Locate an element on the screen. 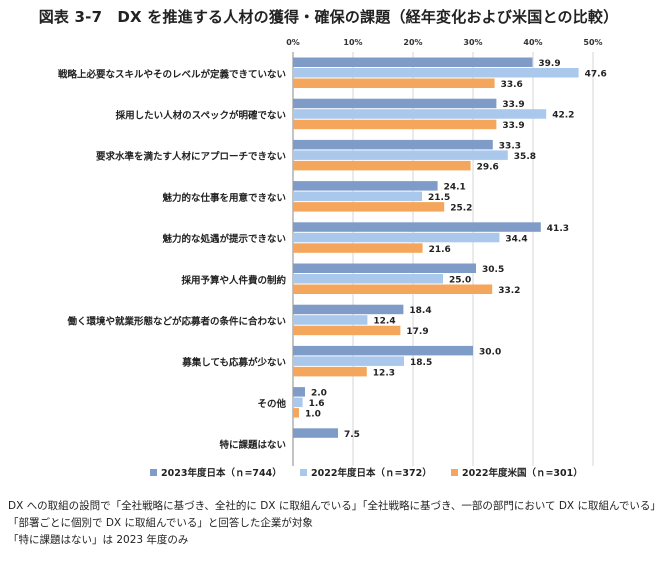 The height and width of the screenshot is (567, 657). data-label: 30.5 is located at coordinates (493, 270).